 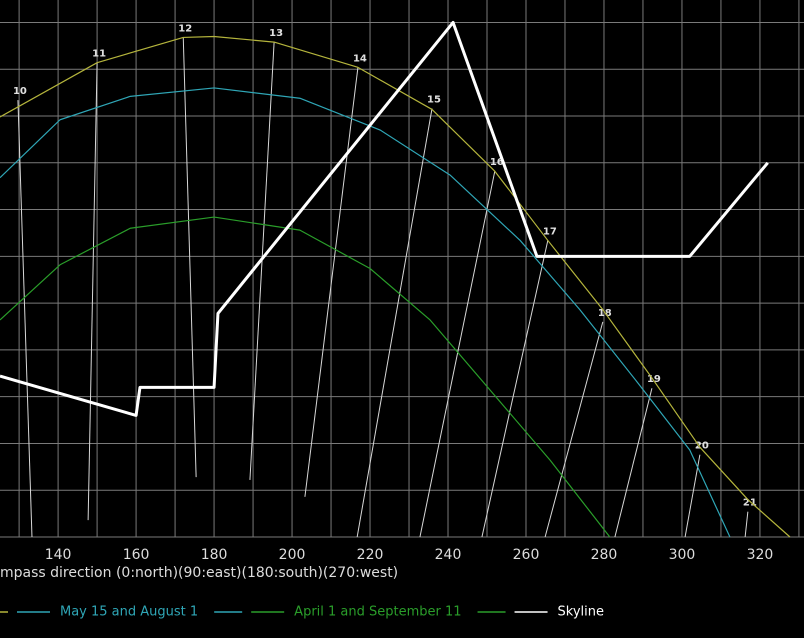 I want to click on hour-label: 19, so click(x=654, y=379).